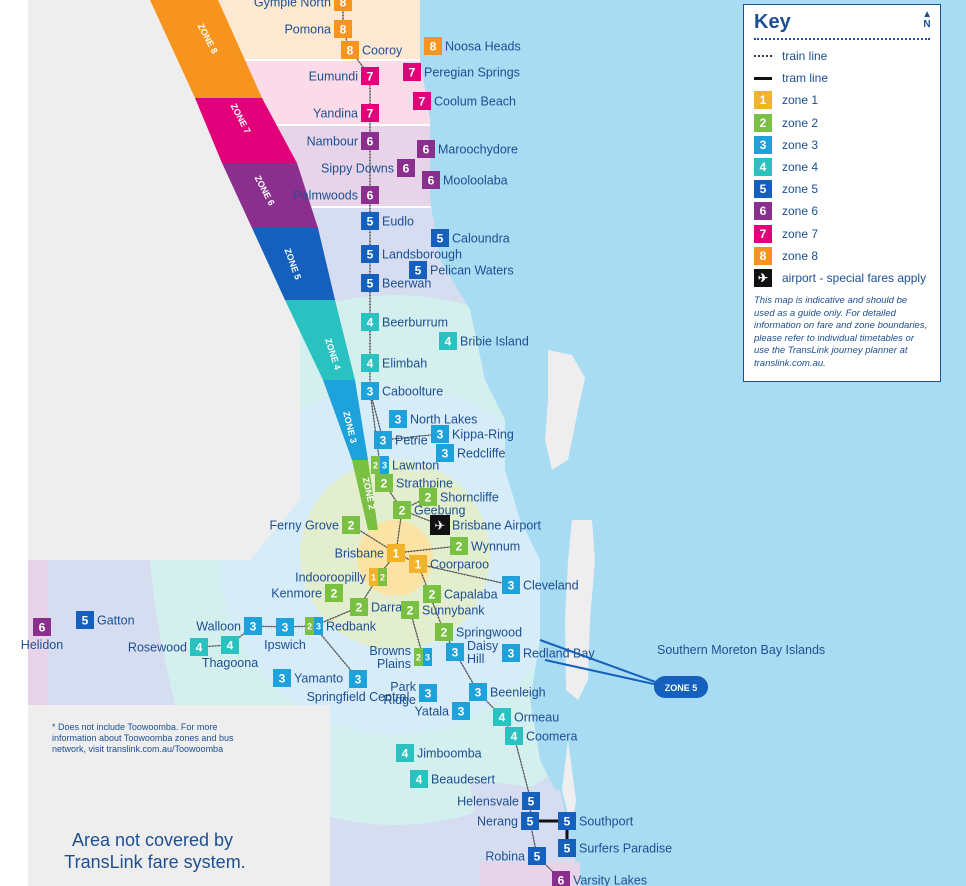 The image size is (966, 886). Describe the element at coordinates (230, 663) in the screenshot. I see `station-label: Thagoona` at that location.